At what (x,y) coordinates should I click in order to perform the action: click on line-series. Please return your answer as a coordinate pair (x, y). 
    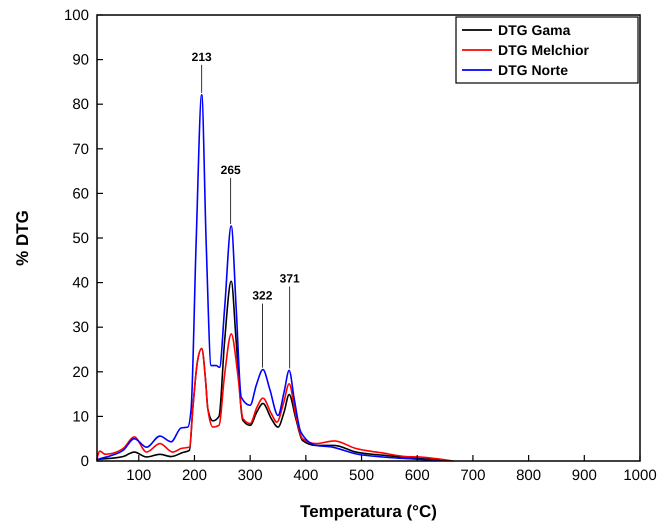
    Looking at the image, I should click on (275, 397).